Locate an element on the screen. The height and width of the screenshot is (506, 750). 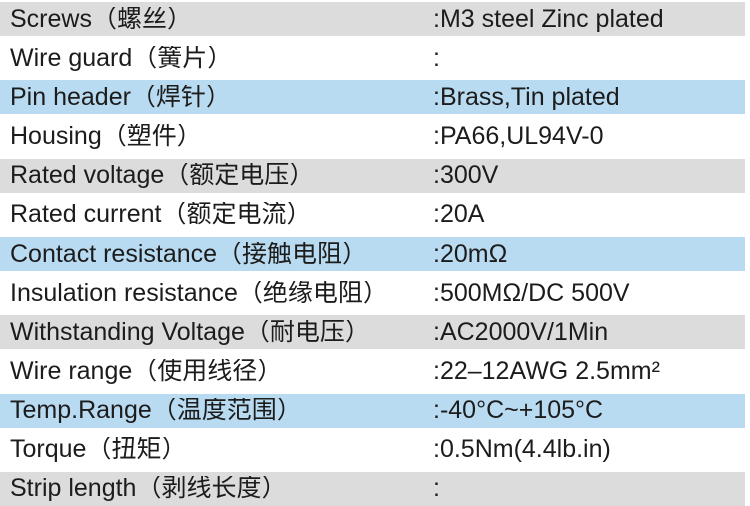
spec-label: Torque（扭矩） is located at coordinates (98, 450).